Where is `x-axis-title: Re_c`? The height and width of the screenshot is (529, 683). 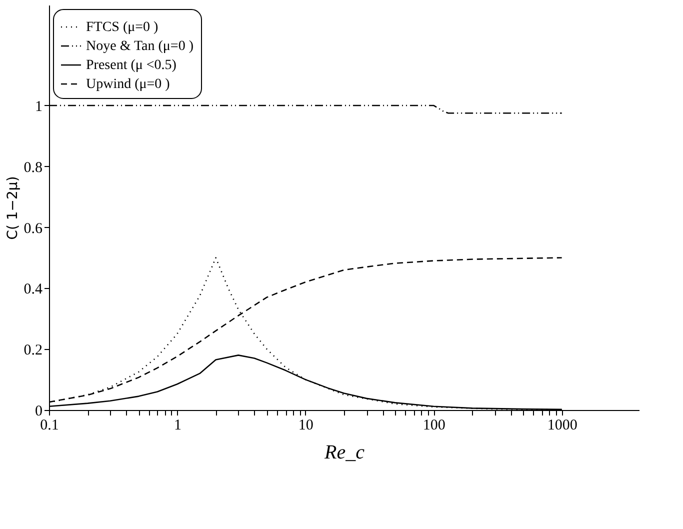 x-axis-title: Re_c is located at coordinates (344, 453).